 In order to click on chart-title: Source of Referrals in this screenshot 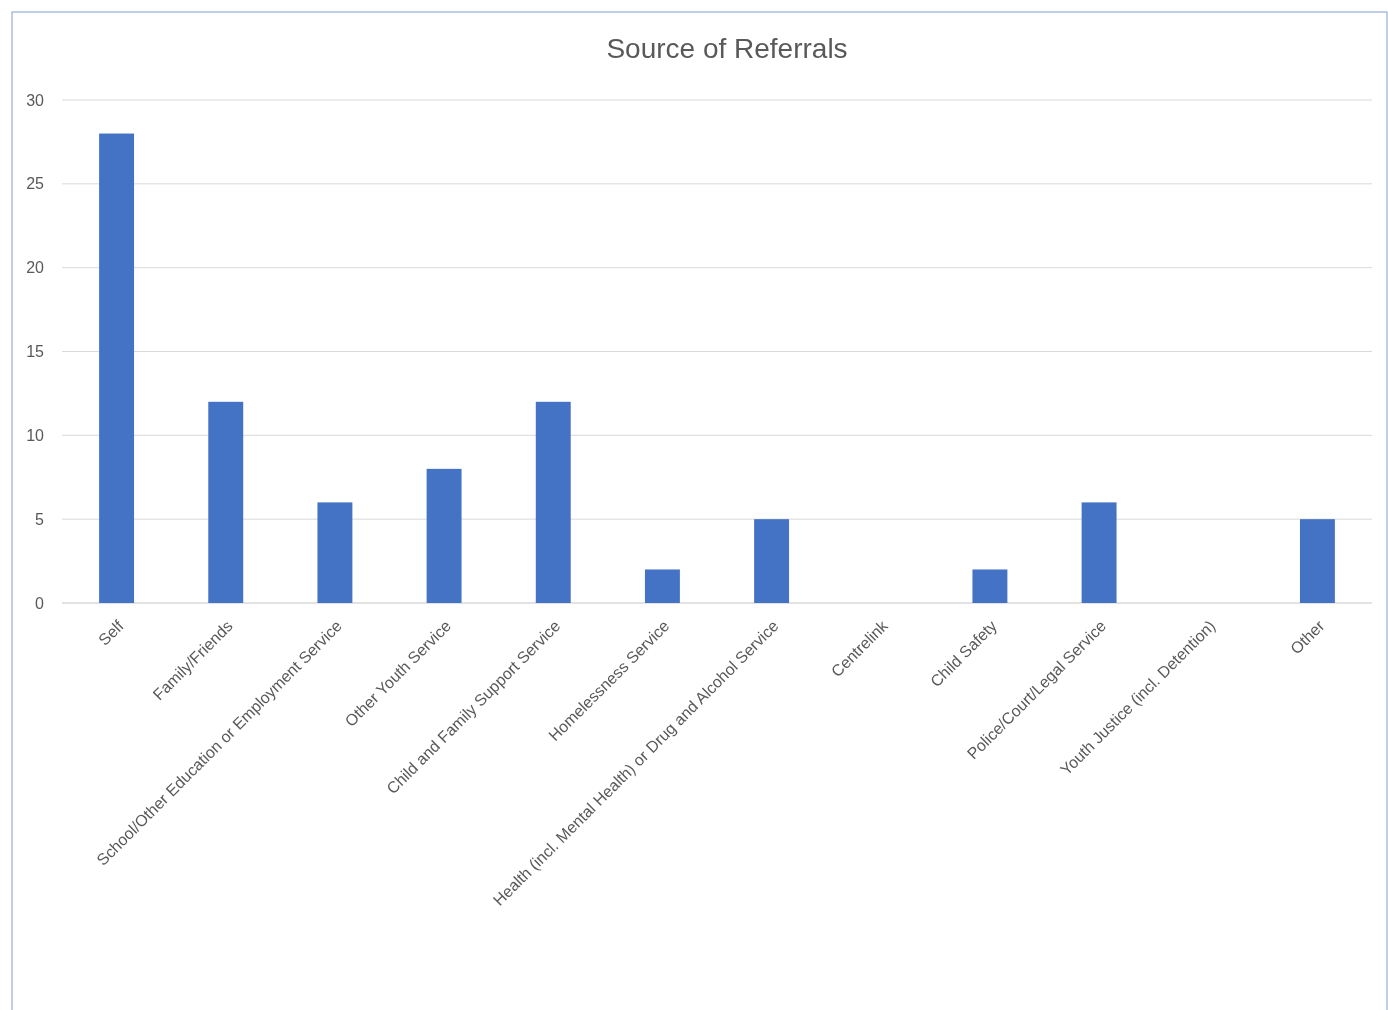, I will do `click(727, 48)`.